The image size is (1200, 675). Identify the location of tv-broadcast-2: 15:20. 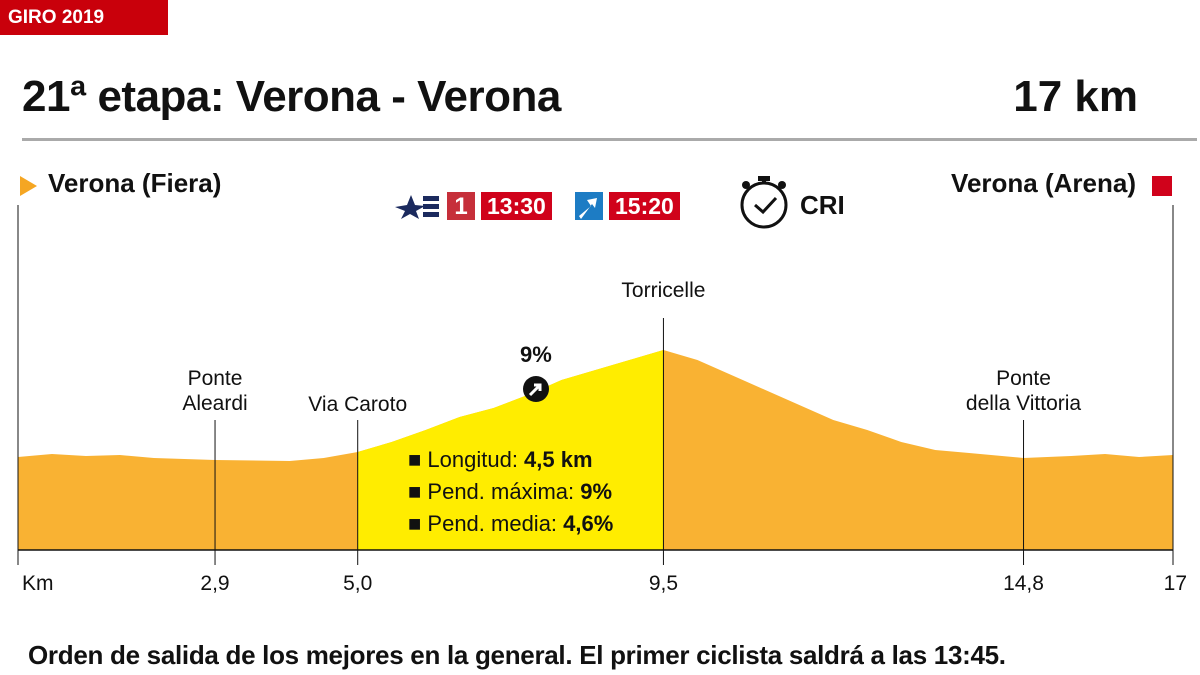
(627, 206).